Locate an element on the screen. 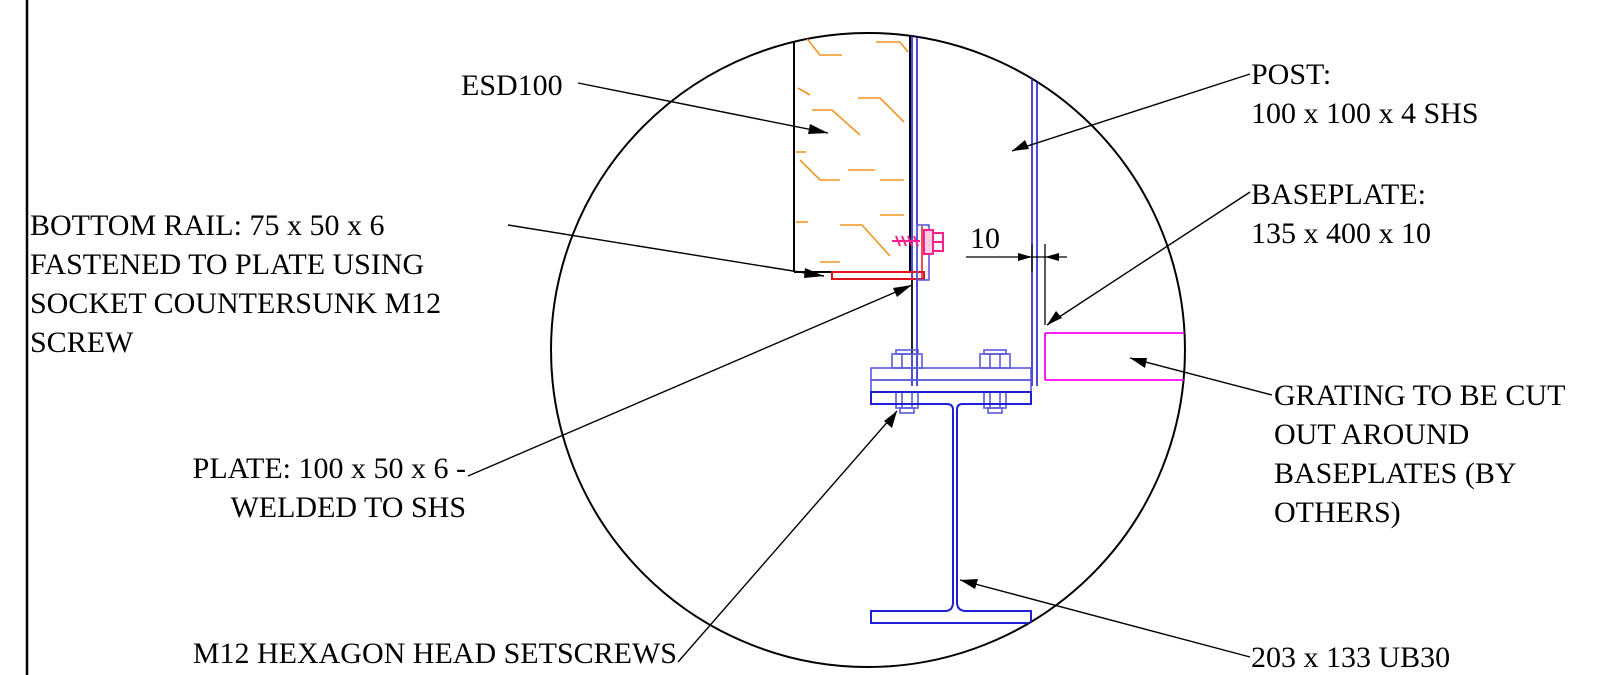 Image resolution: width=1609 pixels, height=675 pixels. baseplate is located at coordinates (951, 380).